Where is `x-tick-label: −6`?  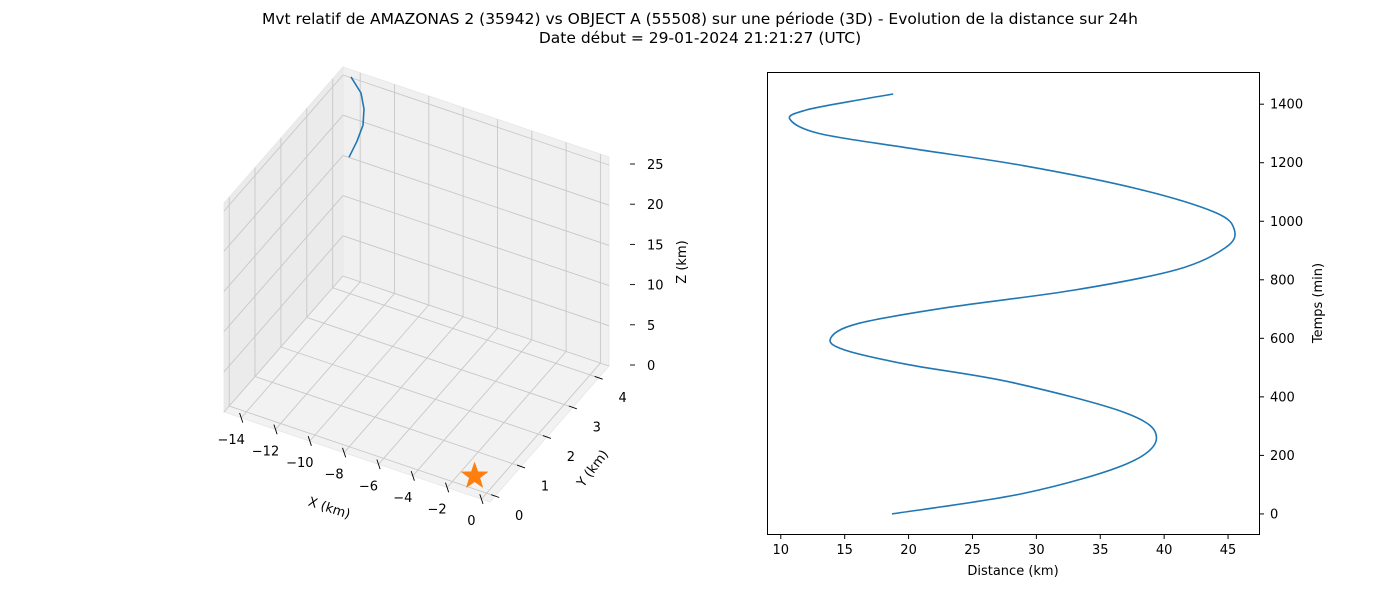 x-tick-label: −6 is located at coordinates (368, 486).